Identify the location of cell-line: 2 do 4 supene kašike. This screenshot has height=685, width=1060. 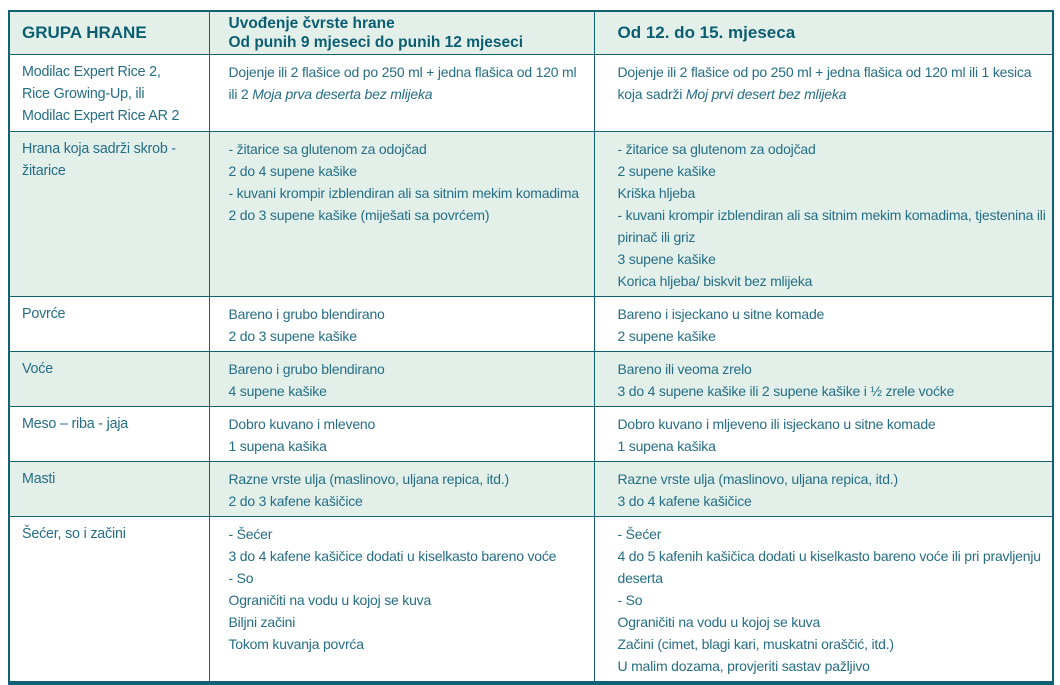
(409, 171).